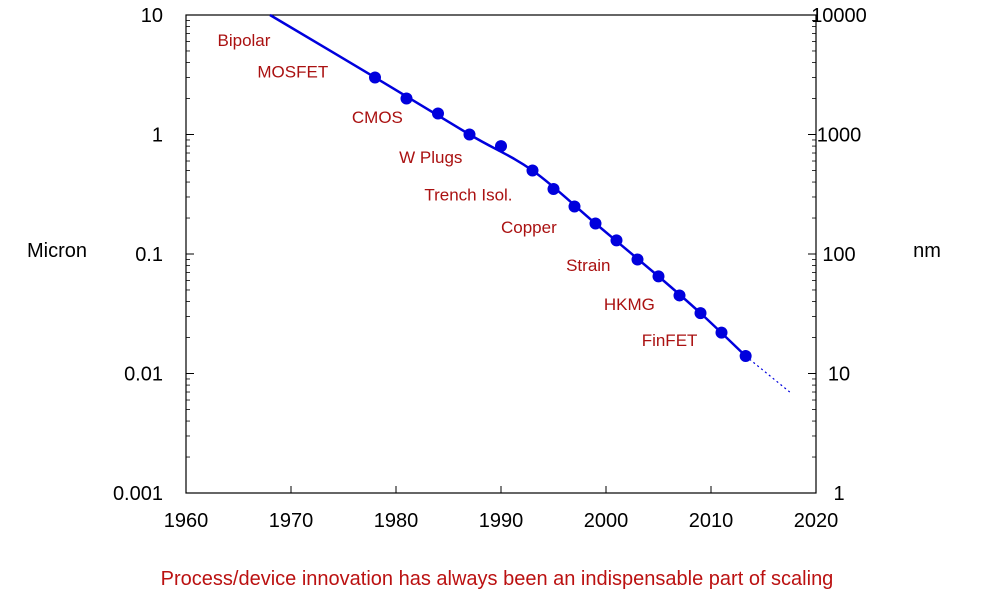  I want to click on annotation-label: CMOS, so click(377, 117).